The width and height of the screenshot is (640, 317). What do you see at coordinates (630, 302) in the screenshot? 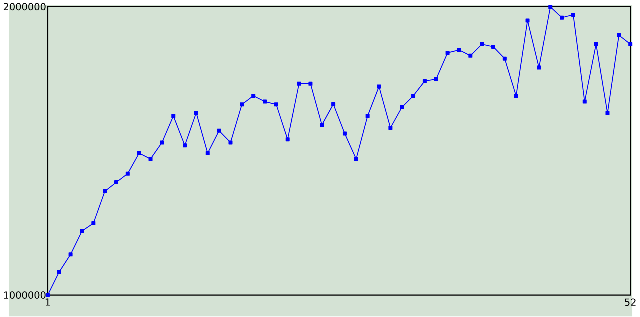
I see `x-tick-label: 52` at bounding box center [630, 302].